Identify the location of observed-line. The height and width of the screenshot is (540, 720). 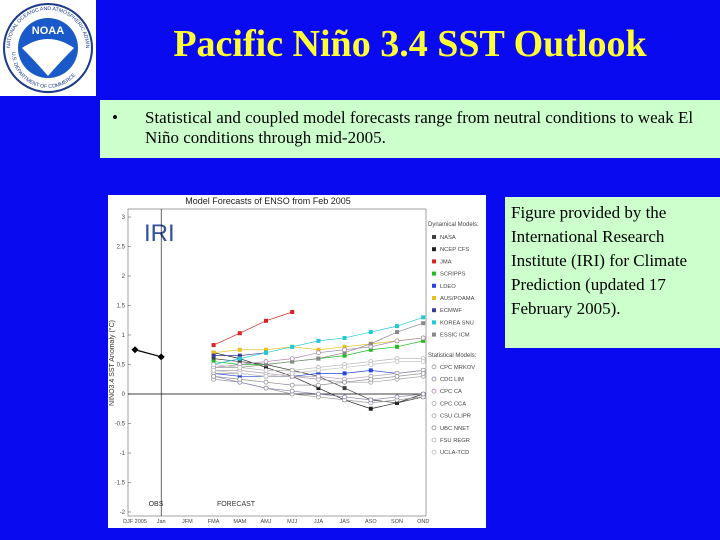
(148, 353).